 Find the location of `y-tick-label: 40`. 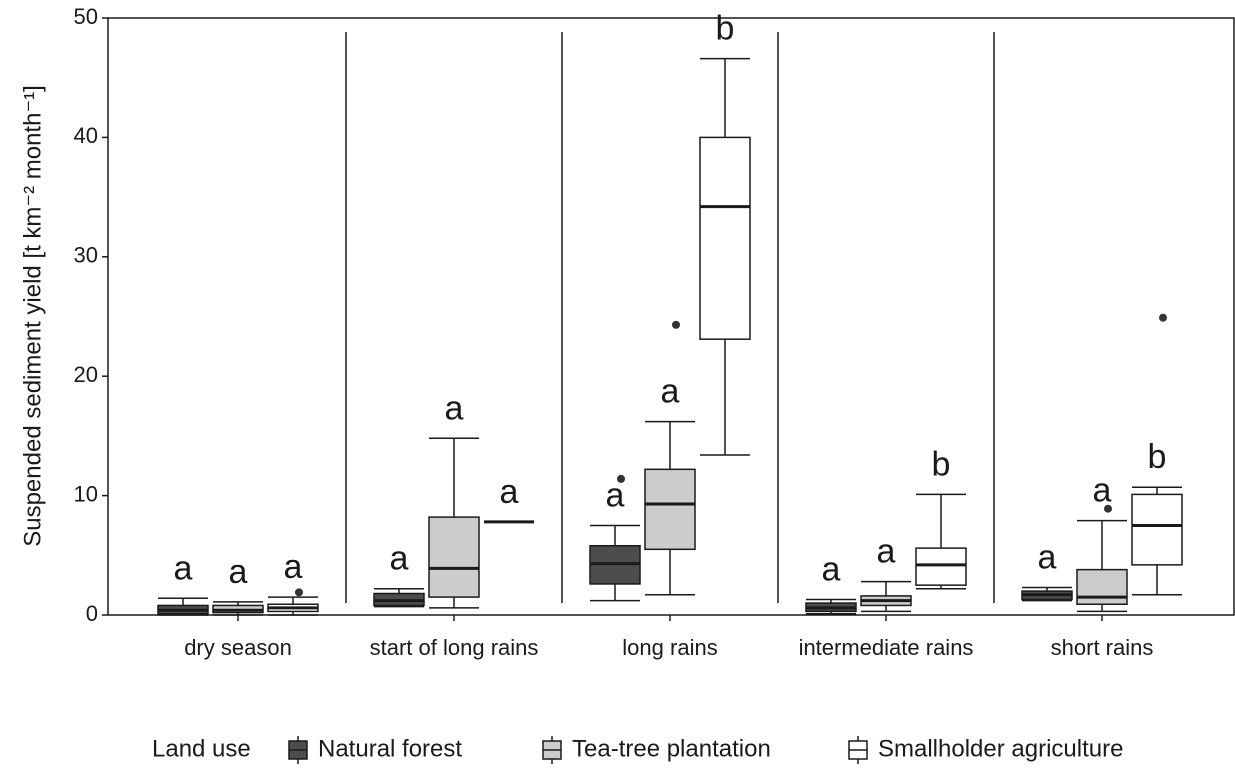

y-tick-label: 40 is located at coordinates (86, 135).